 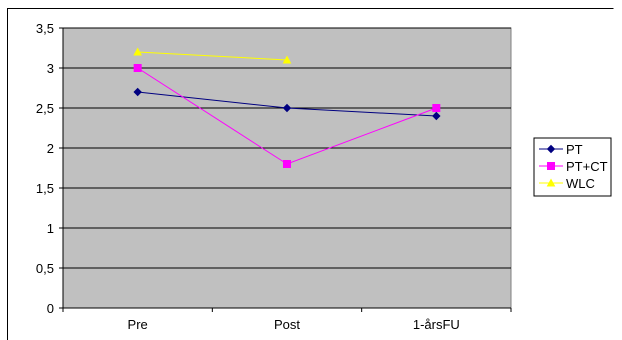 I want to click on series-pt, so click(x=287, y=104).